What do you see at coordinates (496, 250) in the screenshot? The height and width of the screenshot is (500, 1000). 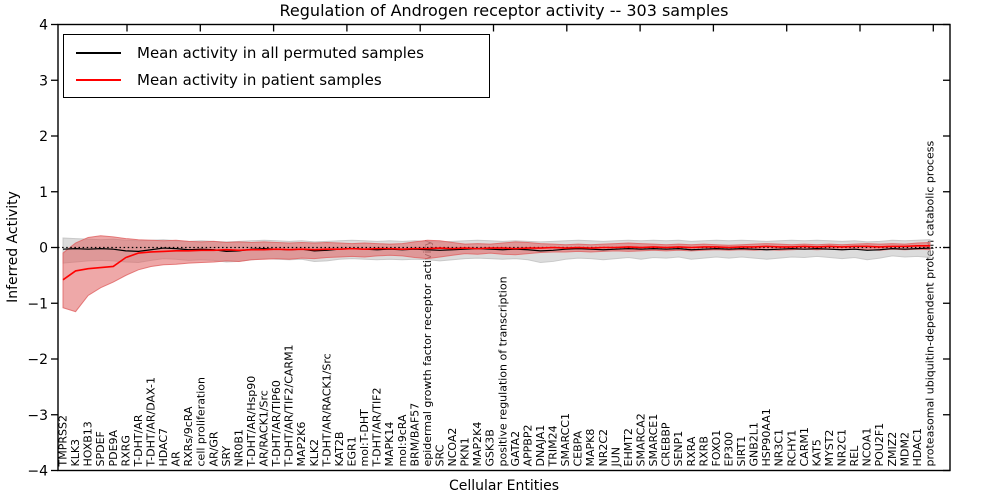 I see `permuted-mean-line` at bounding box center [496, 250].